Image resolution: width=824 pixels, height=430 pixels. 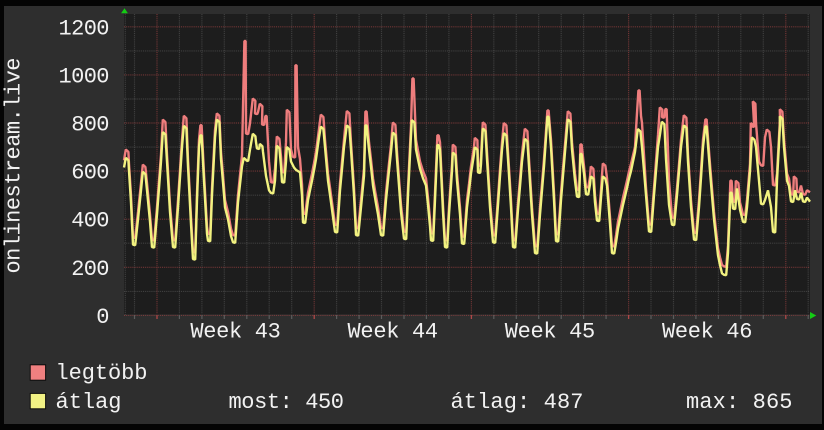 What do you see at coordinates (517, 402) in the screenshot?
I see `svg-text: átlag: 487` at bounding box center [517, 402].